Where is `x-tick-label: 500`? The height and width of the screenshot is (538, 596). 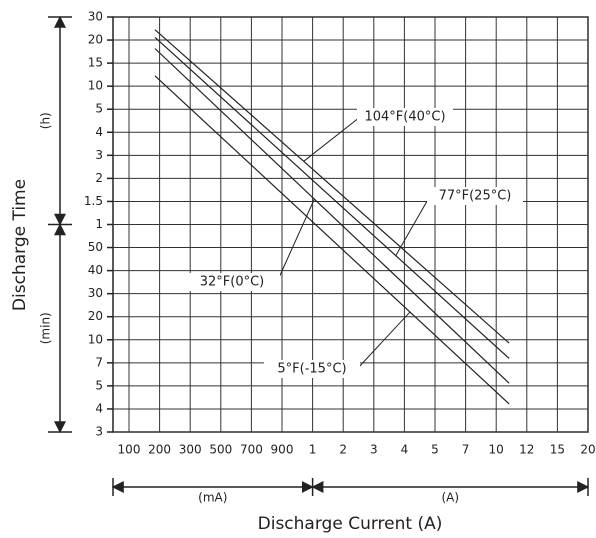
x-tick-label: 500 is located at coordinates (220, 450).